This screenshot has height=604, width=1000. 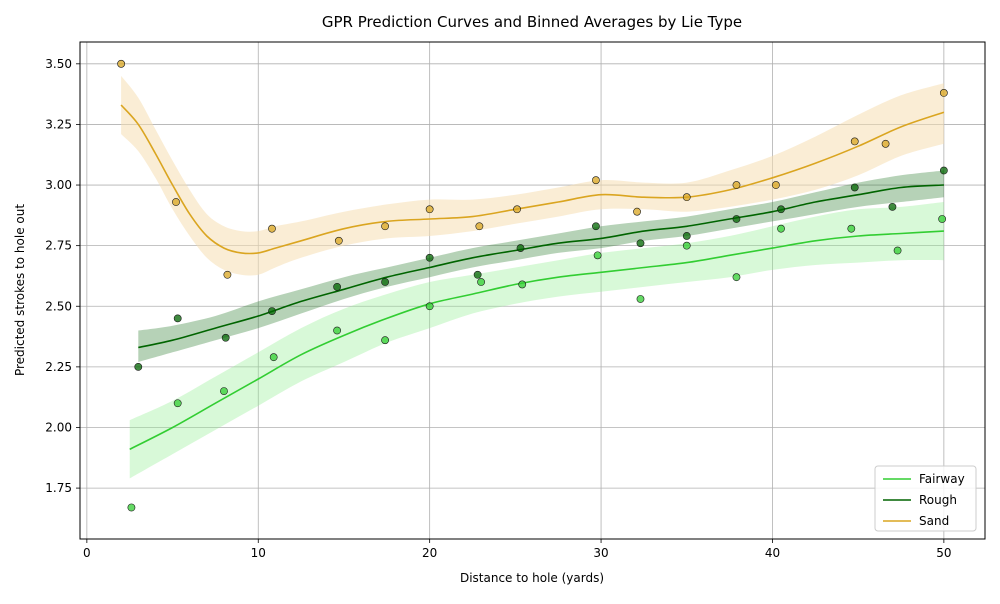 I want to click on x-tick-label: 0, so click(x=87, y=553).